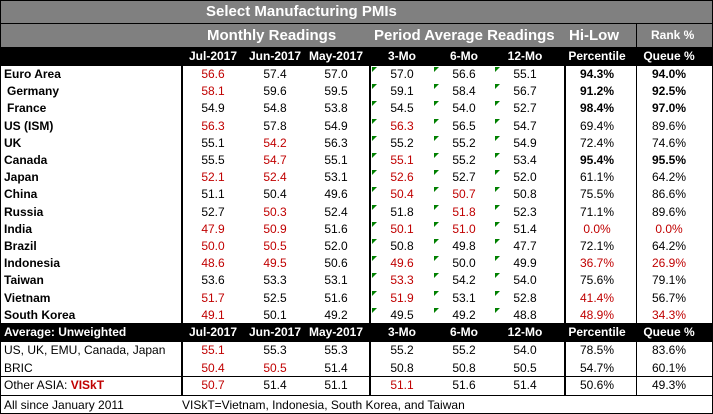 This screenshot has width=713, height=414. I want to click on cell-3: 55.1, so click(402, 160).